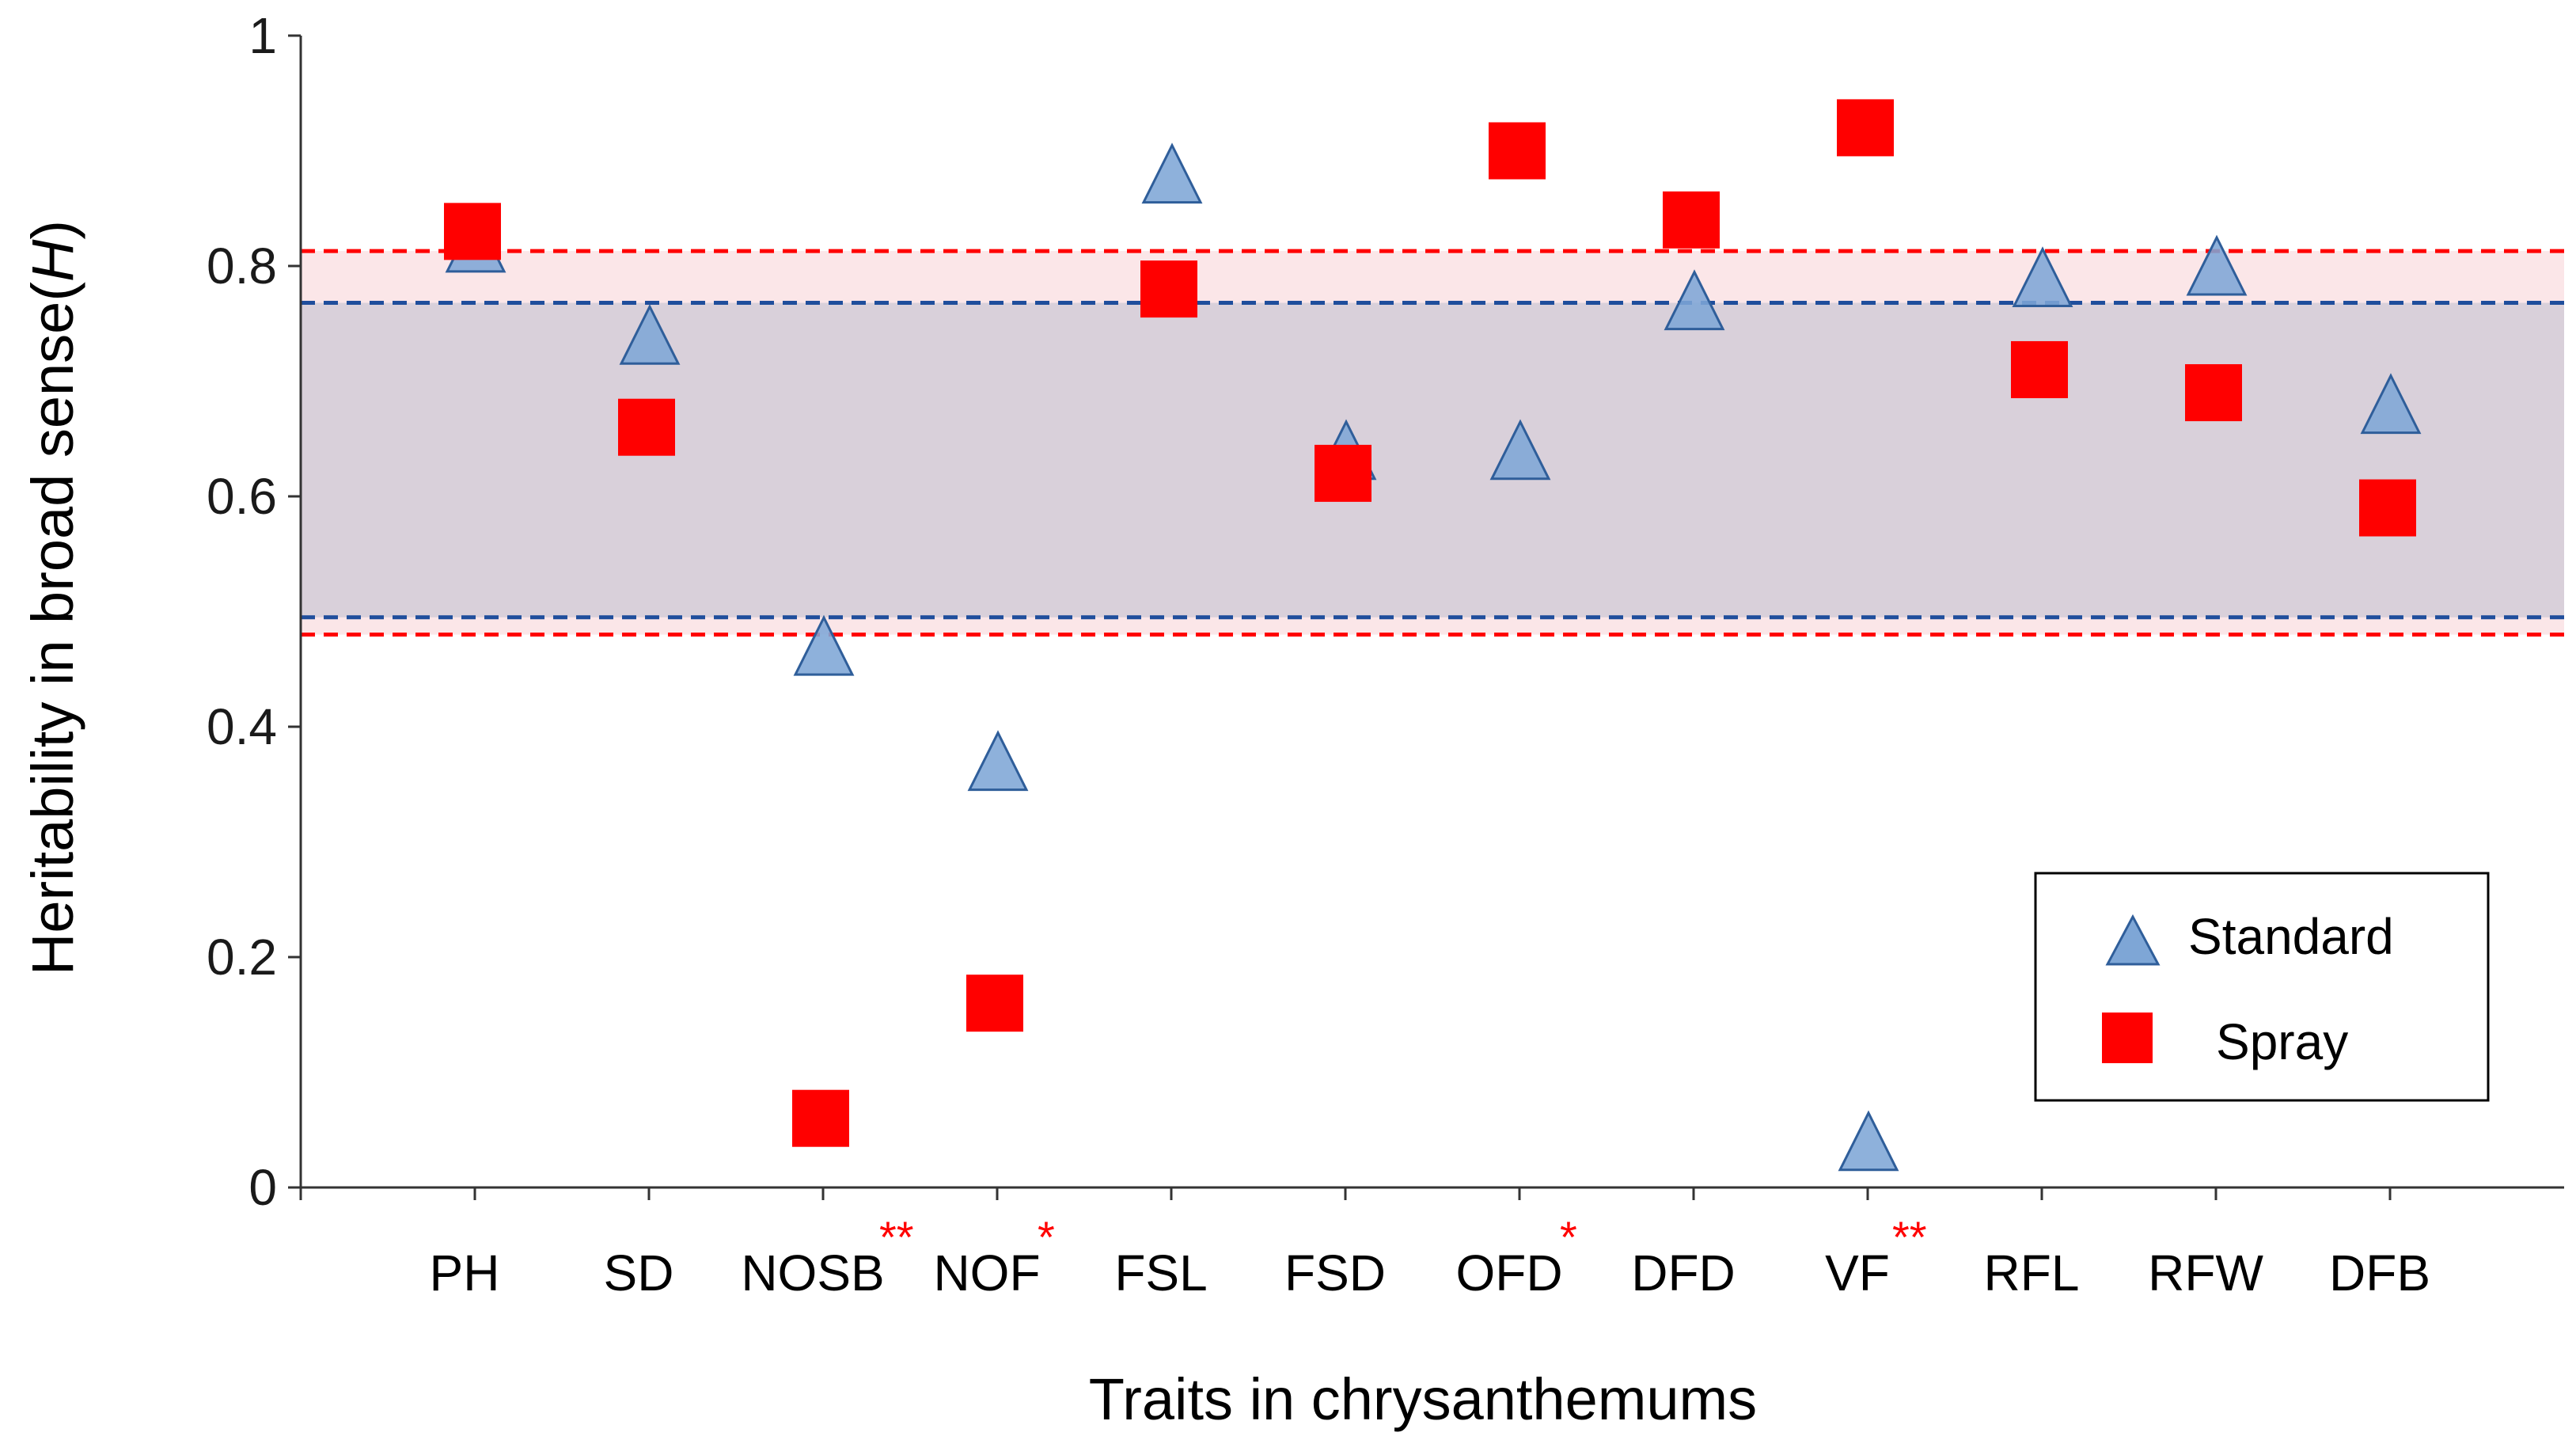  I want to click on category-label: PH, so click(465, 1272).